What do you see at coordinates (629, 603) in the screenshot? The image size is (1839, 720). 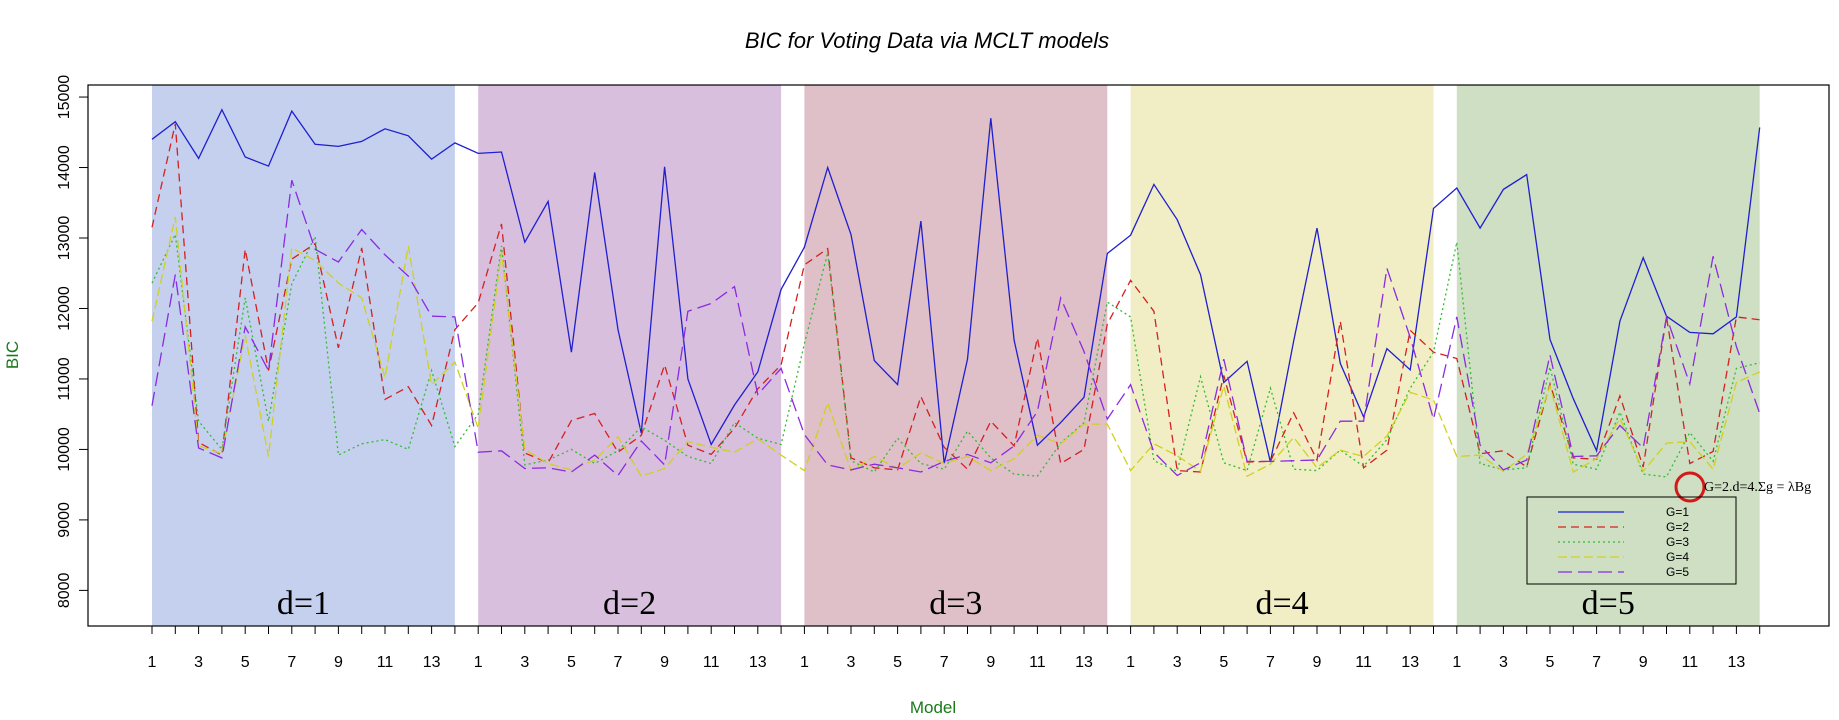 I see `group-label-2: d=2` at bounding box center [629, 603].